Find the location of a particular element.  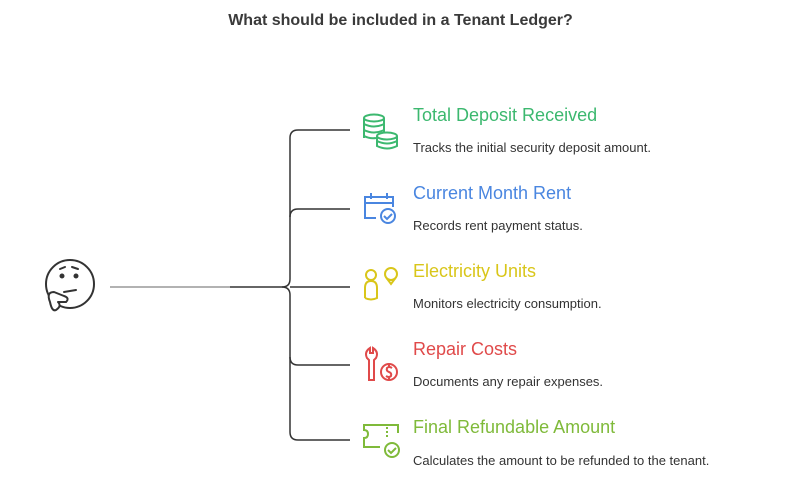

wrench-dollar-icon is located at coordinates (381, 363).